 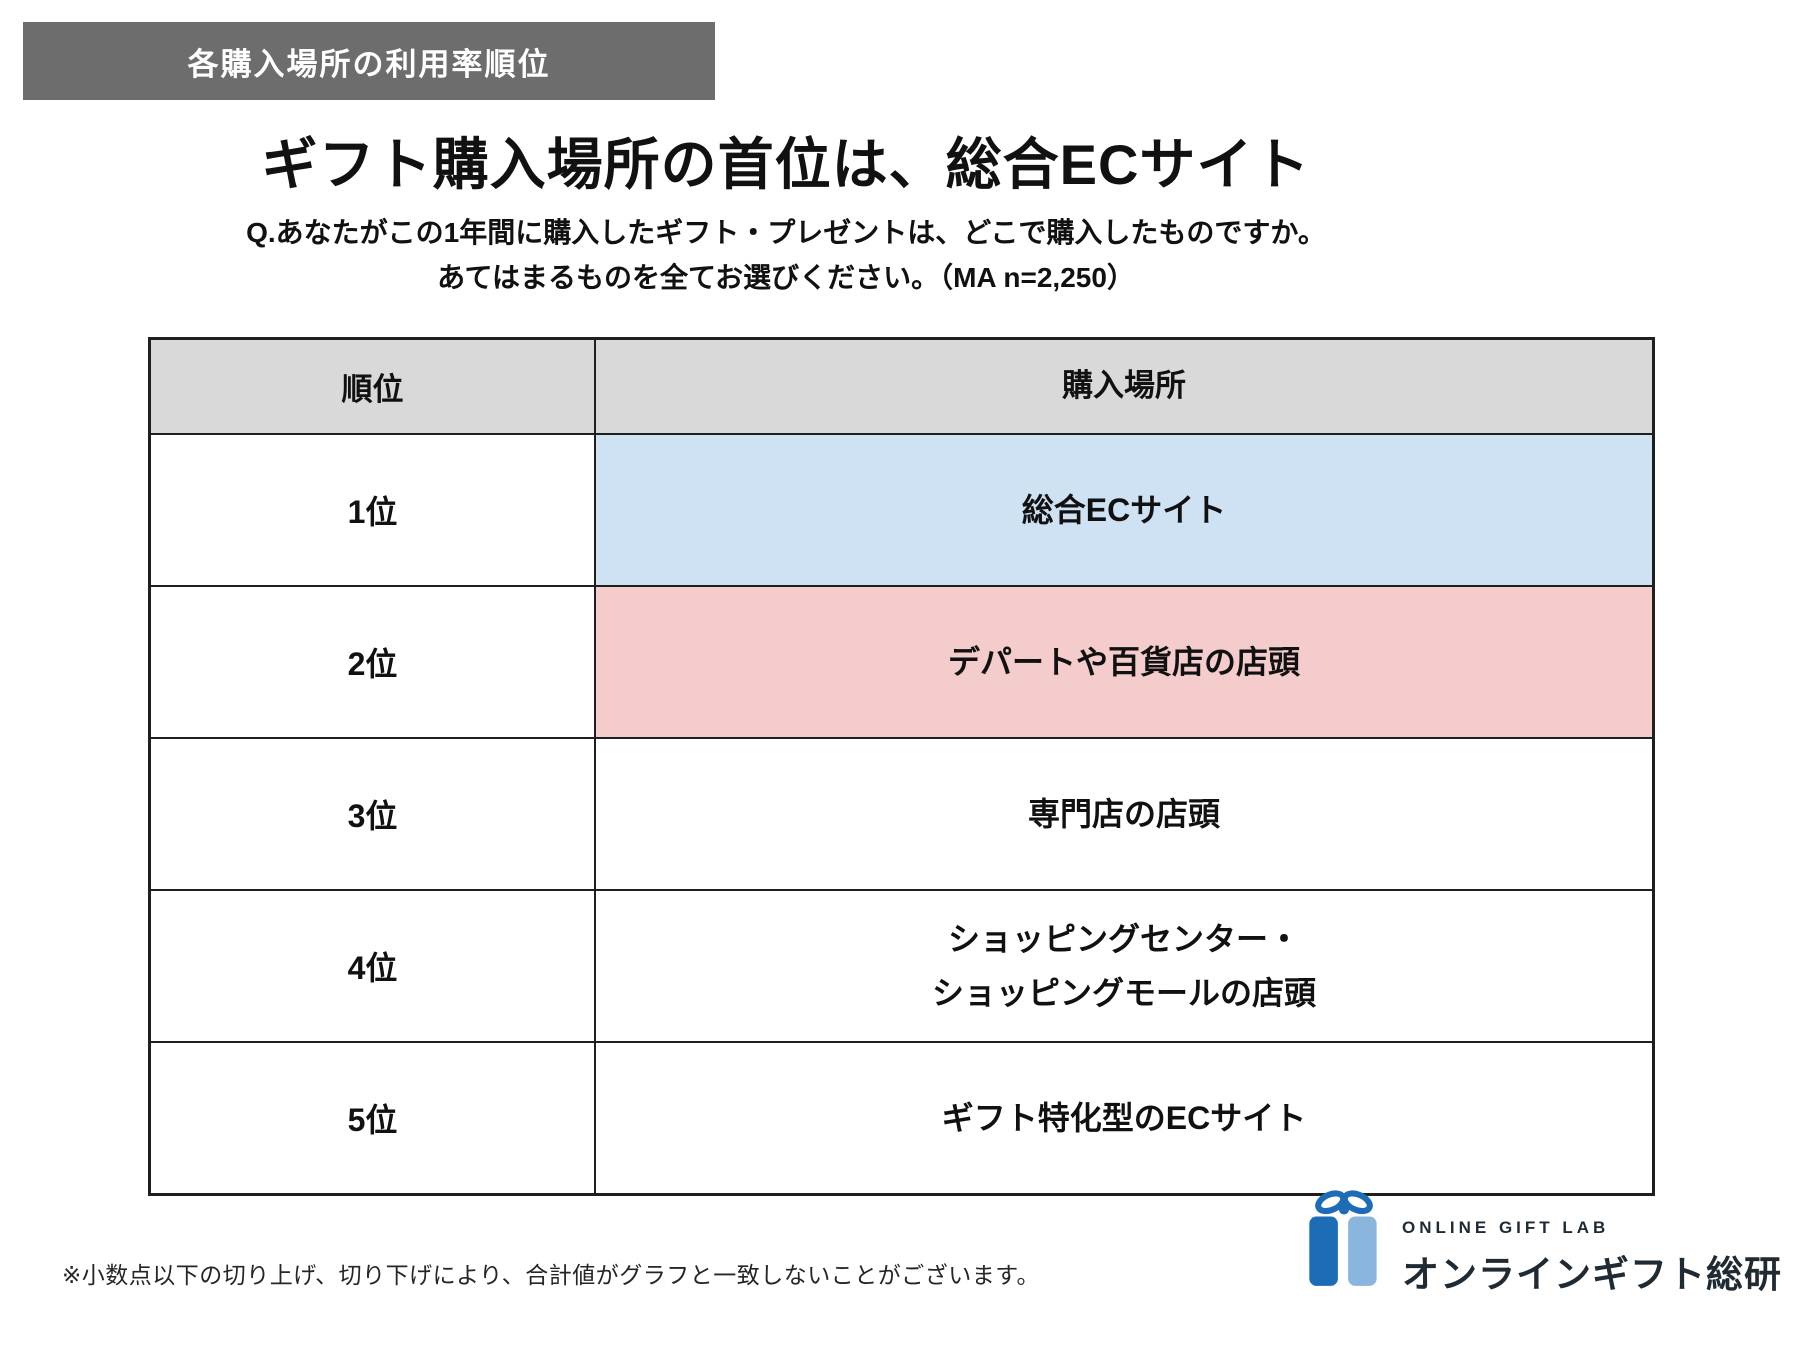 I want to click on place-cell: ギフト特化型のECサイト, so click(x=1124, y=1118).